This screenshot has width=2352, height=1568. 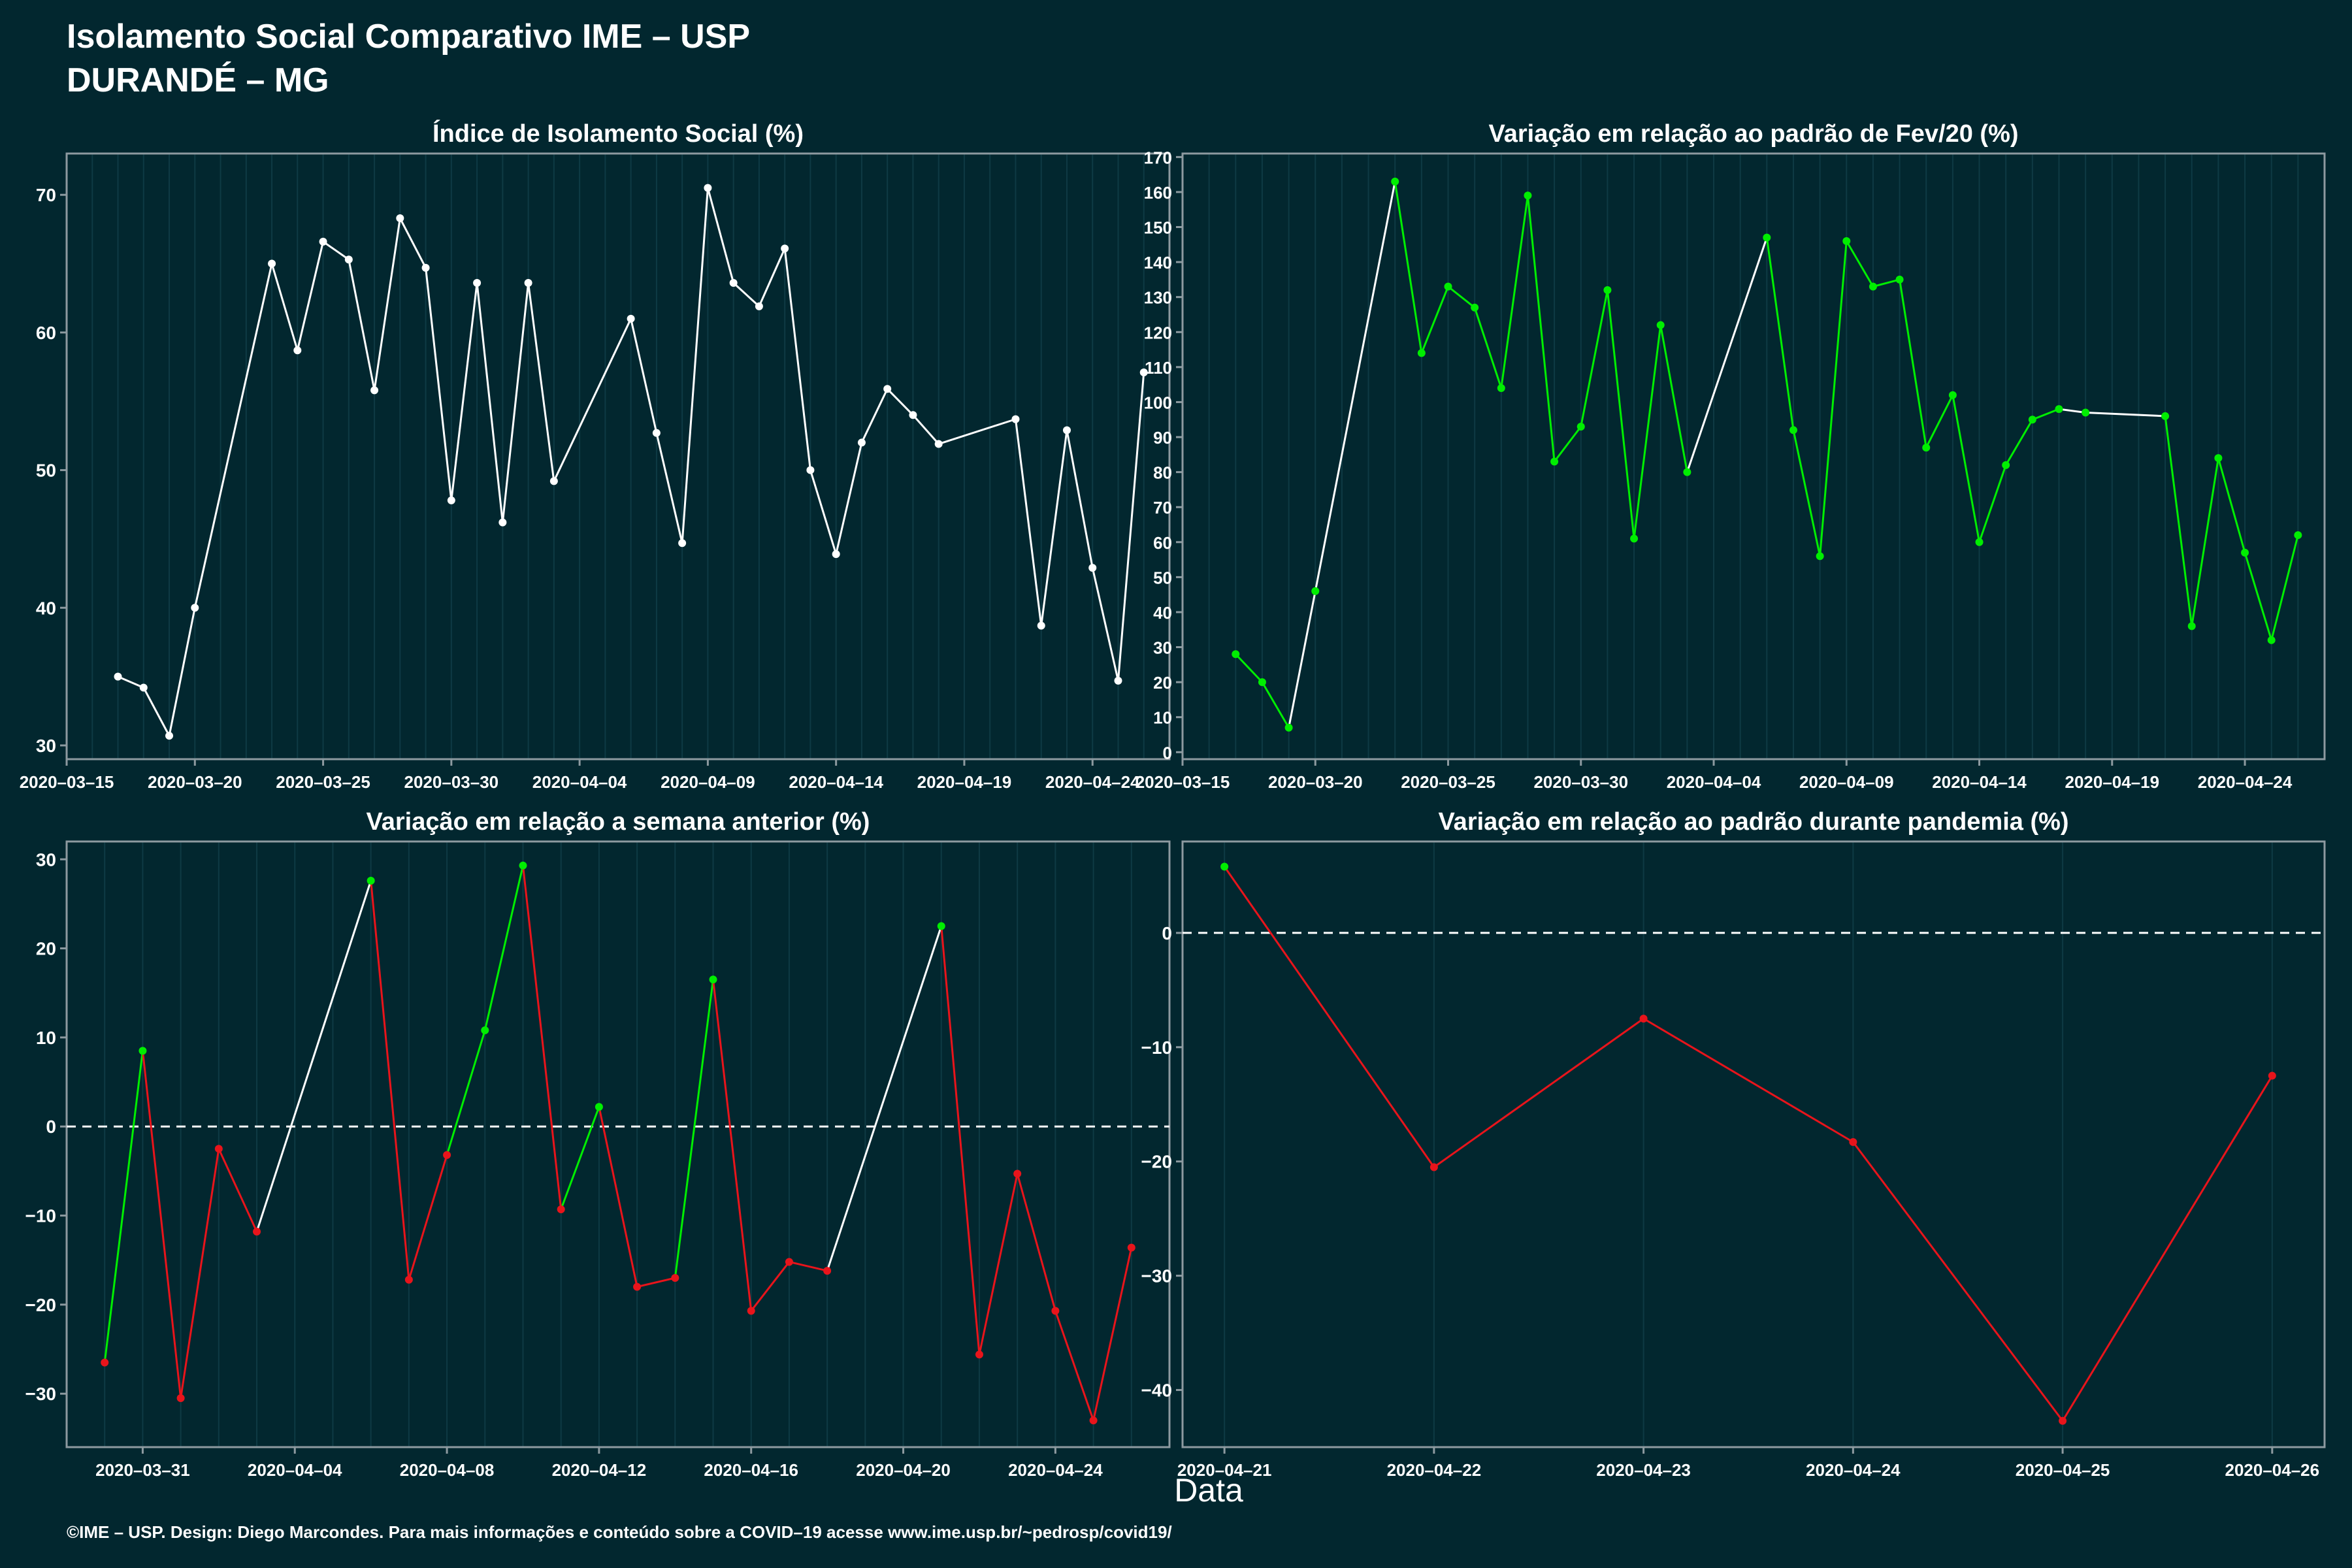 I want to click on y-tick-label: 130, so click(x=1158, y=298).